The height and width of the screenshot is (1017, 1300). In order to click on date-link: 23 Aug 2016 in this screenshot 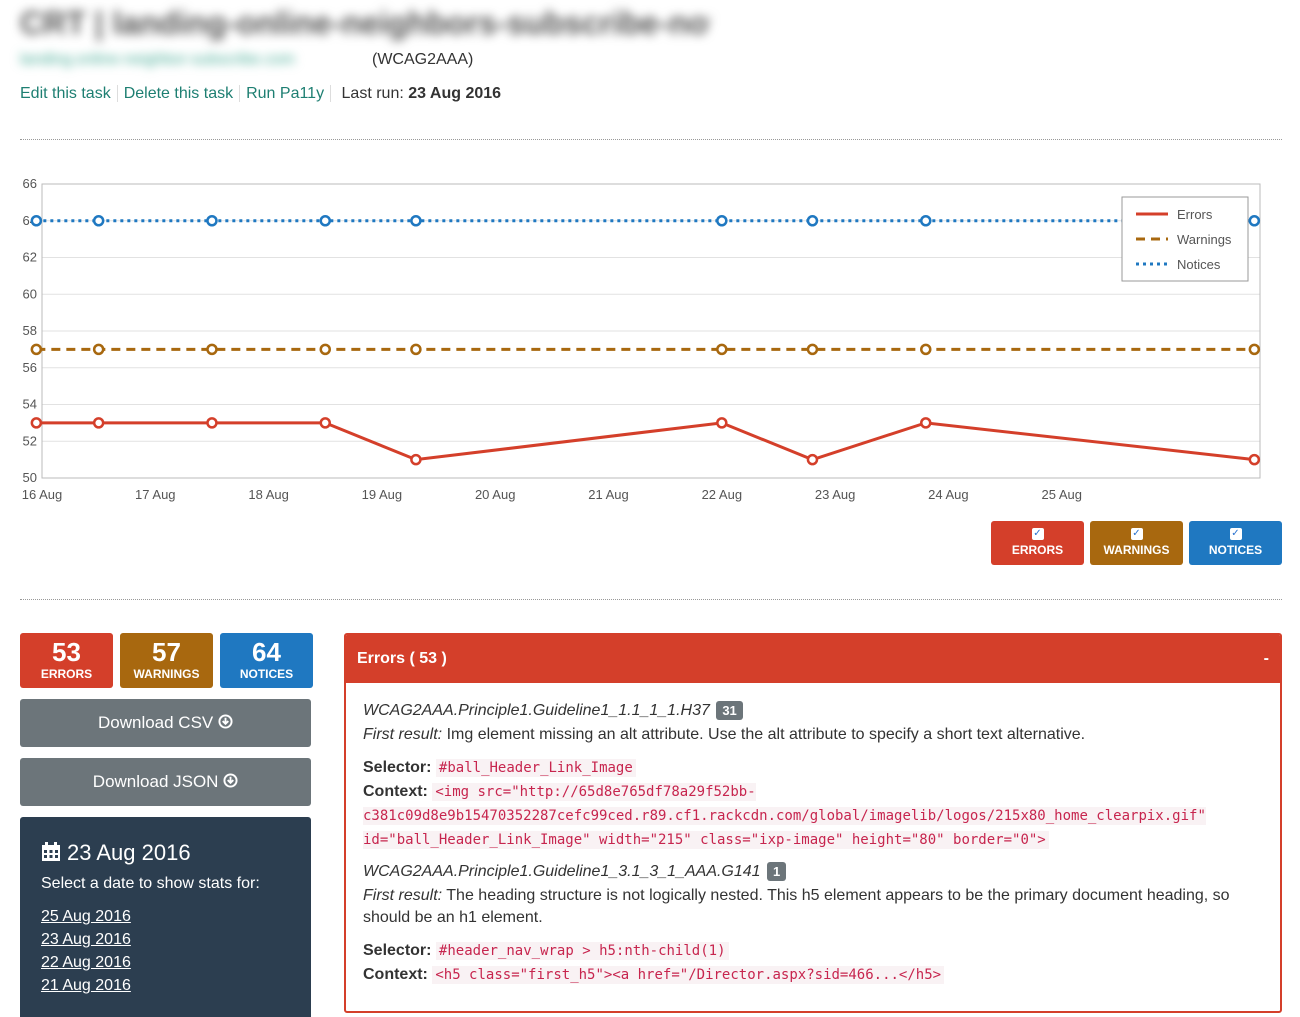, I will do `click(86, 939)`.